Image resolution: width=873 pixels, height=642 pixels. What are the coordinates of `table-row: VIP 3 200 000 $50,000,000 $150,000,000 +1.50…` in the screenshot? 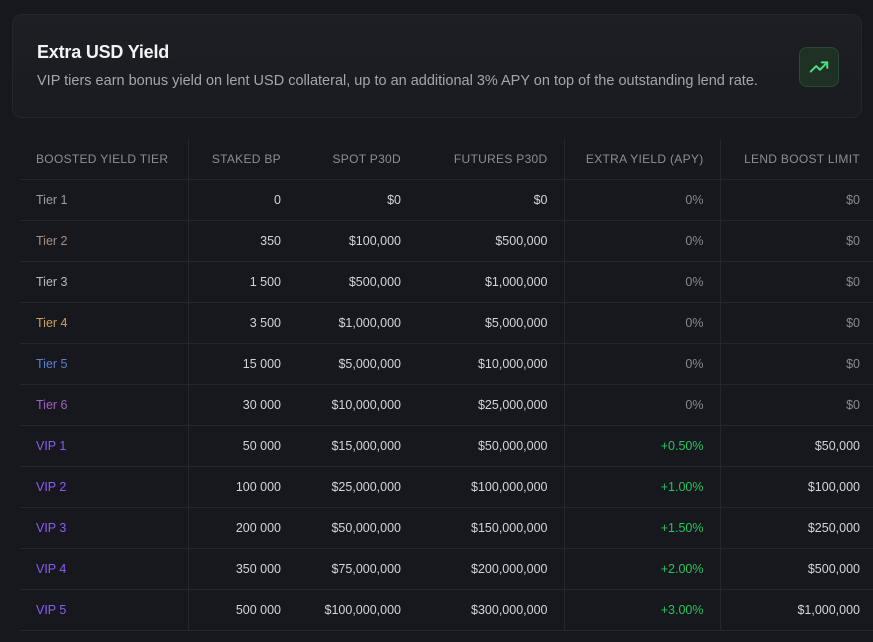 It's located at (446, 528).